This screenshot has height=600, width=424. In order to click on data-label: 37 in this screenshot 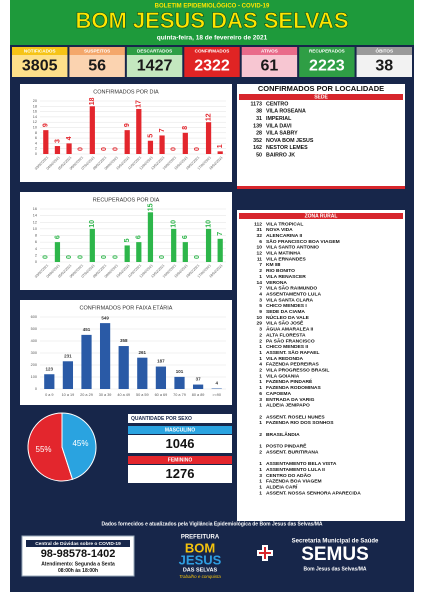, I will do `click(199, 379)`.